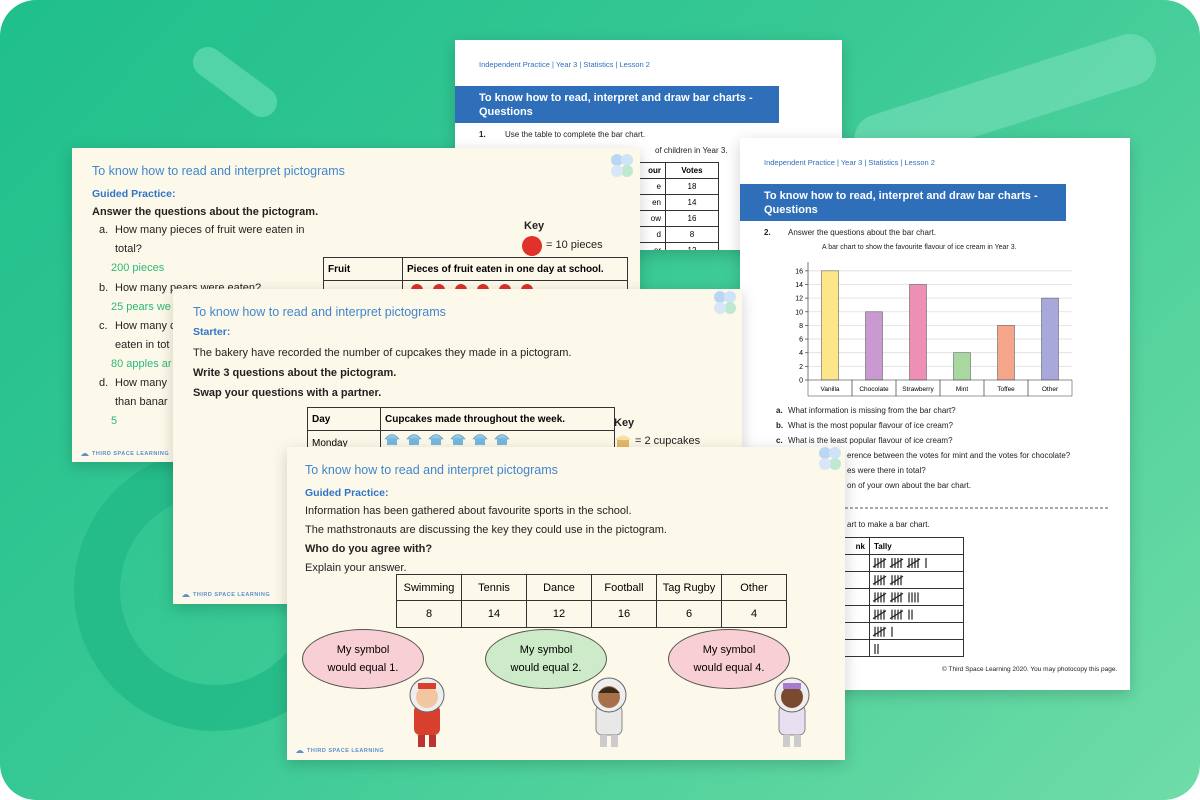 Image resolution: width=1200 pixels, height=800 pixels. What do you see at coordinates (909, 485) in the screenshot?
I see `question-text: on of your own about the bar chart.` at bounding box center [909, 485].